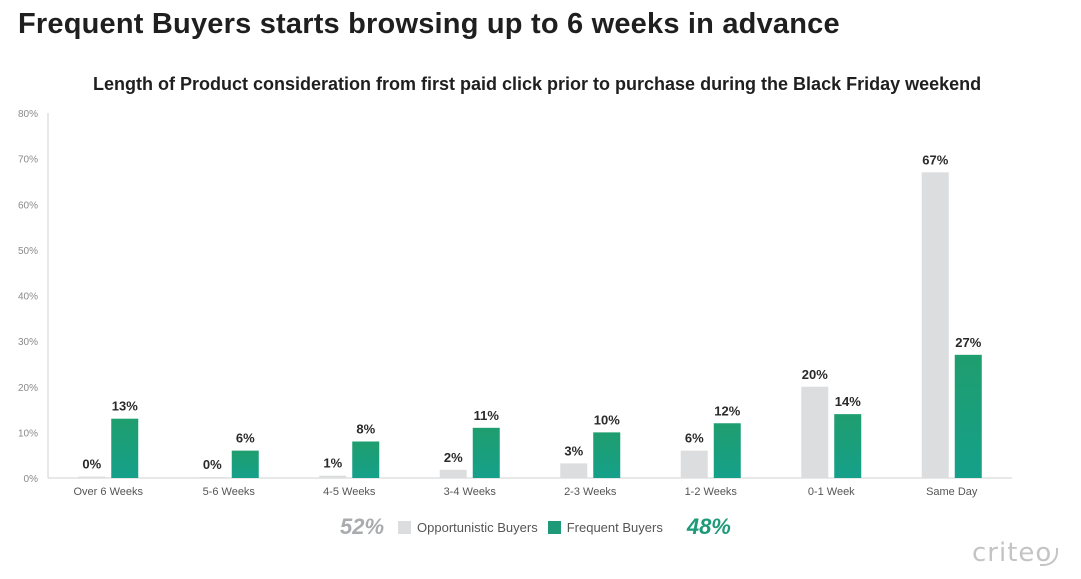 This screenshot has height=579, width=1081. Describe the element at coordinates (229, 492) in the screenshot. I see `x-tick-label: 5-6 Weeks` at that location.